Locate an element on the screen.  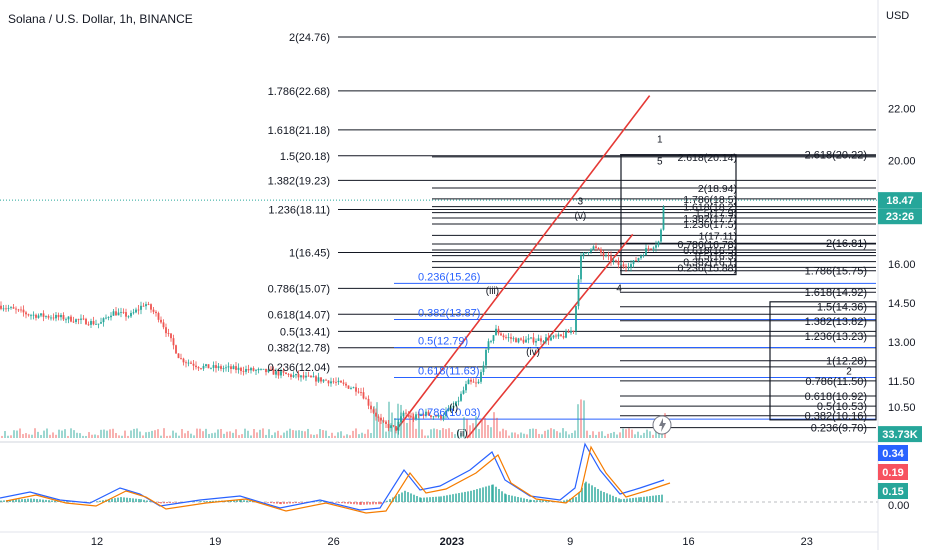
time-tick-label: 9 is located at coordinates (570, 542).